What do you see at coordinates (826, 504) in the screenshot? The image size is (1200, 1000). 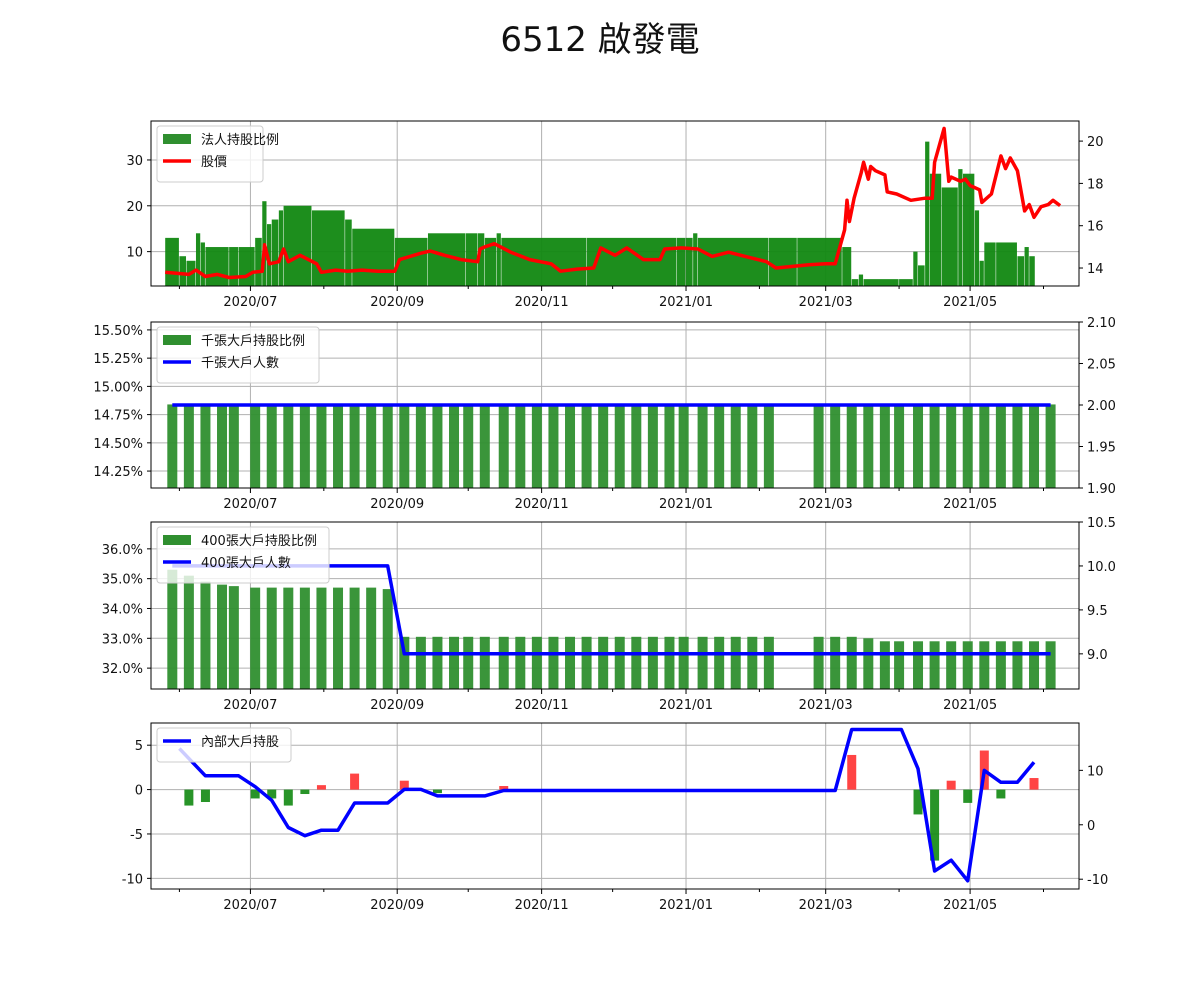 I see `x-tick-label: 2021/03` at bounding box center [826, 504].